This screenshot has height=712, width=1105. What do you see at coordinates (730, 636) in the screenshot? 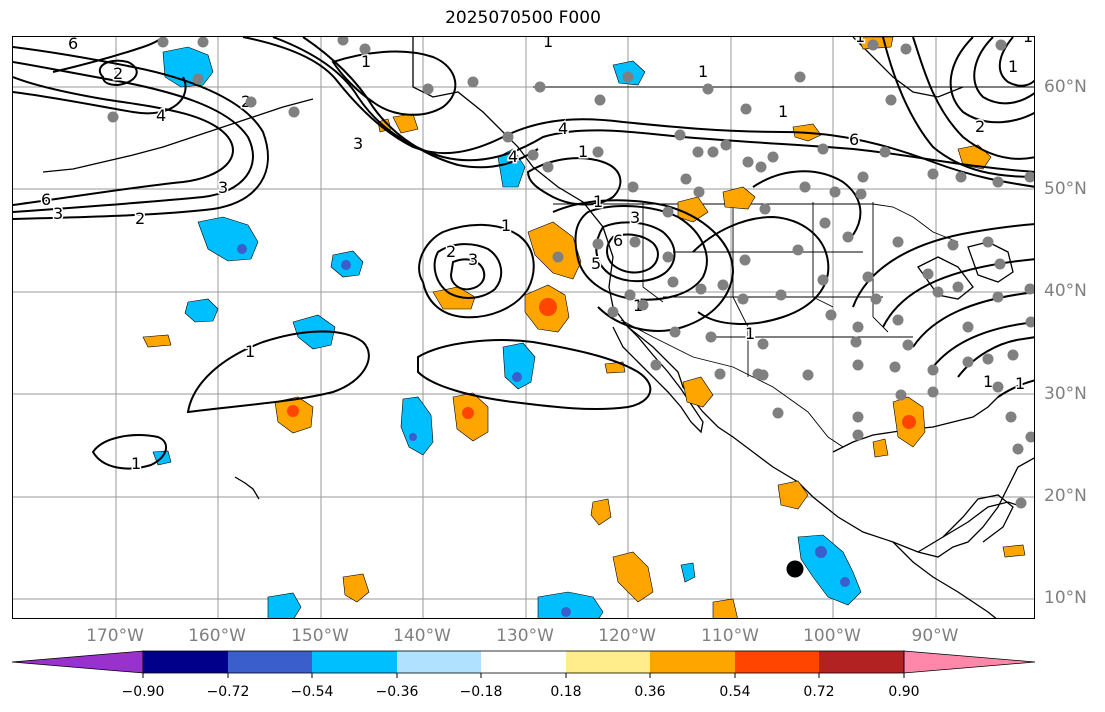
I see `lon-label: 110°W` at bounding box center [730, 636].